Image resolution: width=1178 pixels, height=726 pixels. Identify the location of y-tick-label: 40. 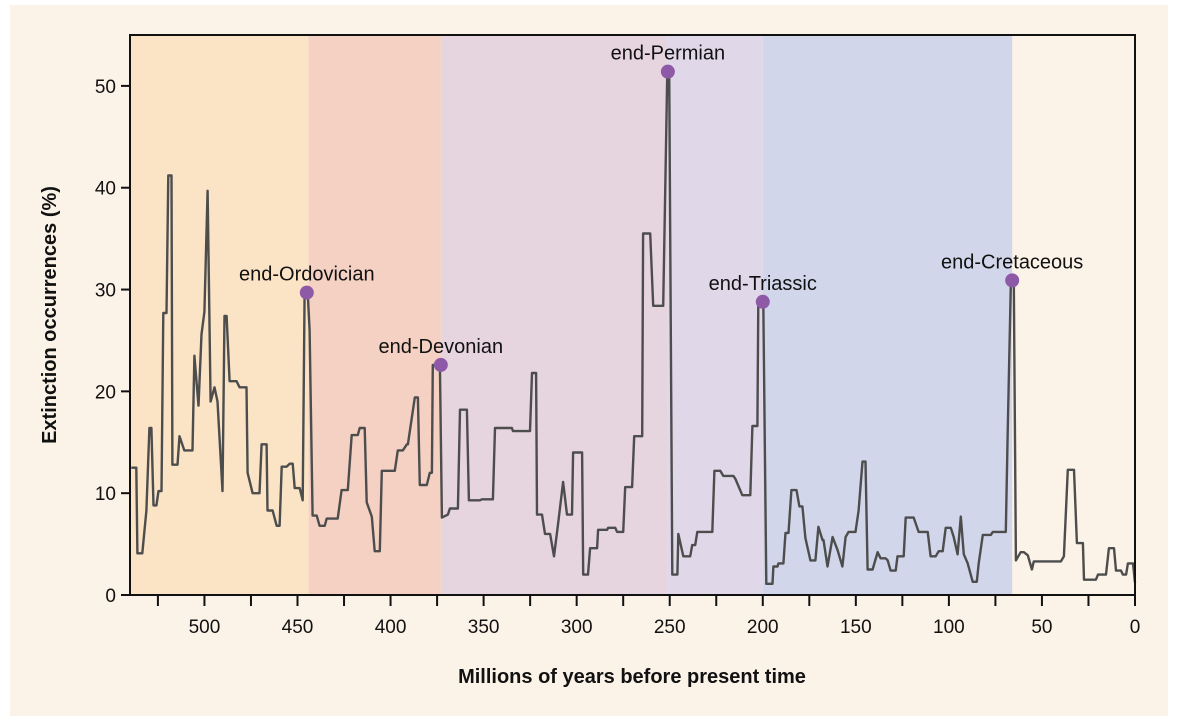
(105, 189).